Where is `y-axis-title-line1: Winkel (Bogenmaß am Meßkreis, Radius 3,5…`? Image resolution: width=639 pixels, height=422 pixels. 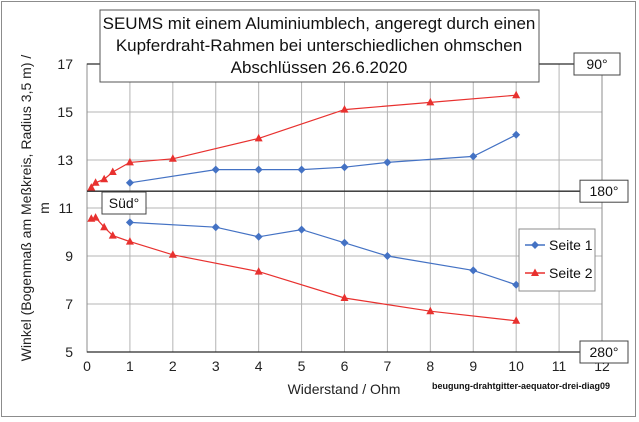 y-axis-title-line1: Winkel (Bogenmaß am Meßkreis, Radius 3,5… is located at coordinates (26, 208).